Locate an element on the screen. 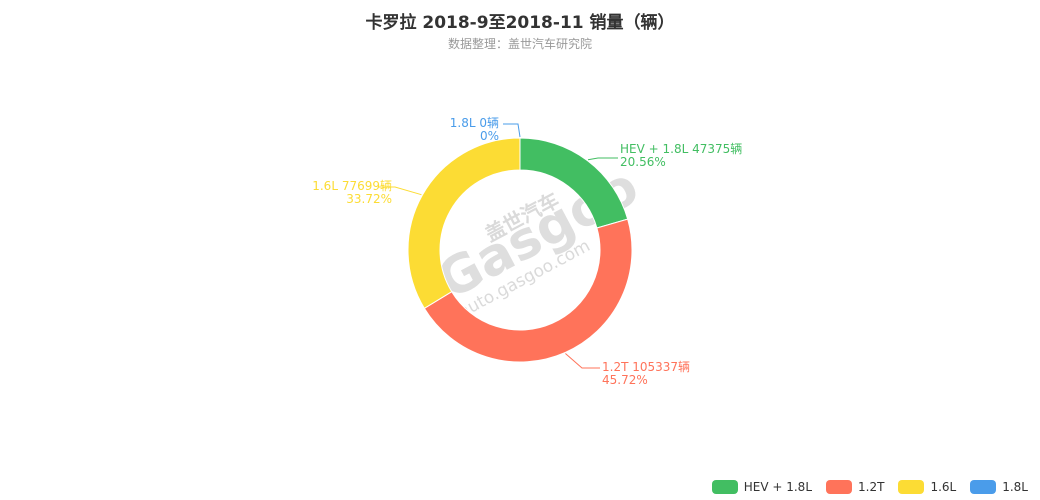 The height and width of the screenshot is (500, 1040). legend-item: HEV + 1.8L is located at coordinates (762, 487).